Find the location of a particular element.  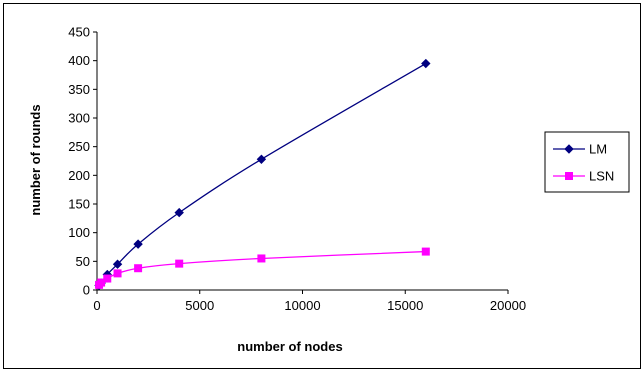

series-lsn is located at coordinates (262, 268).